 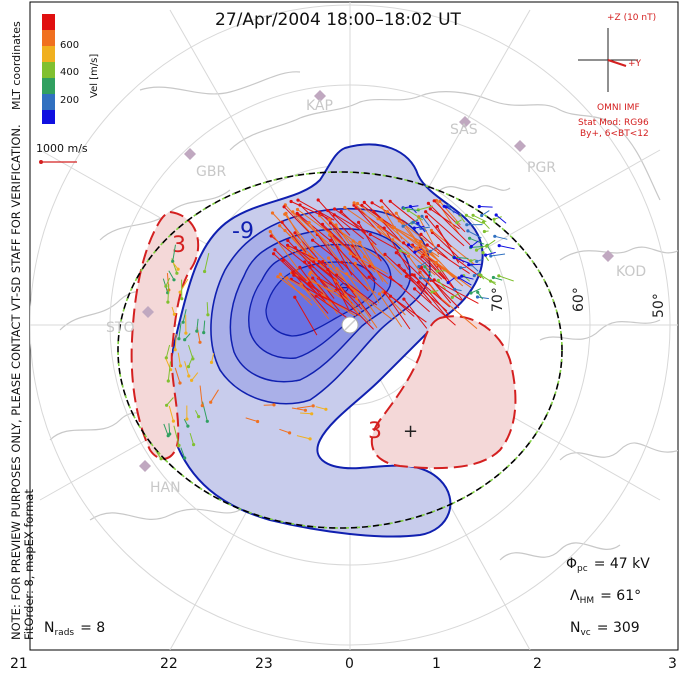 What do you see at coordinates (631, 272) in the screenshot?
I see `svg-text: KOD` at bounding box center [631, 272].